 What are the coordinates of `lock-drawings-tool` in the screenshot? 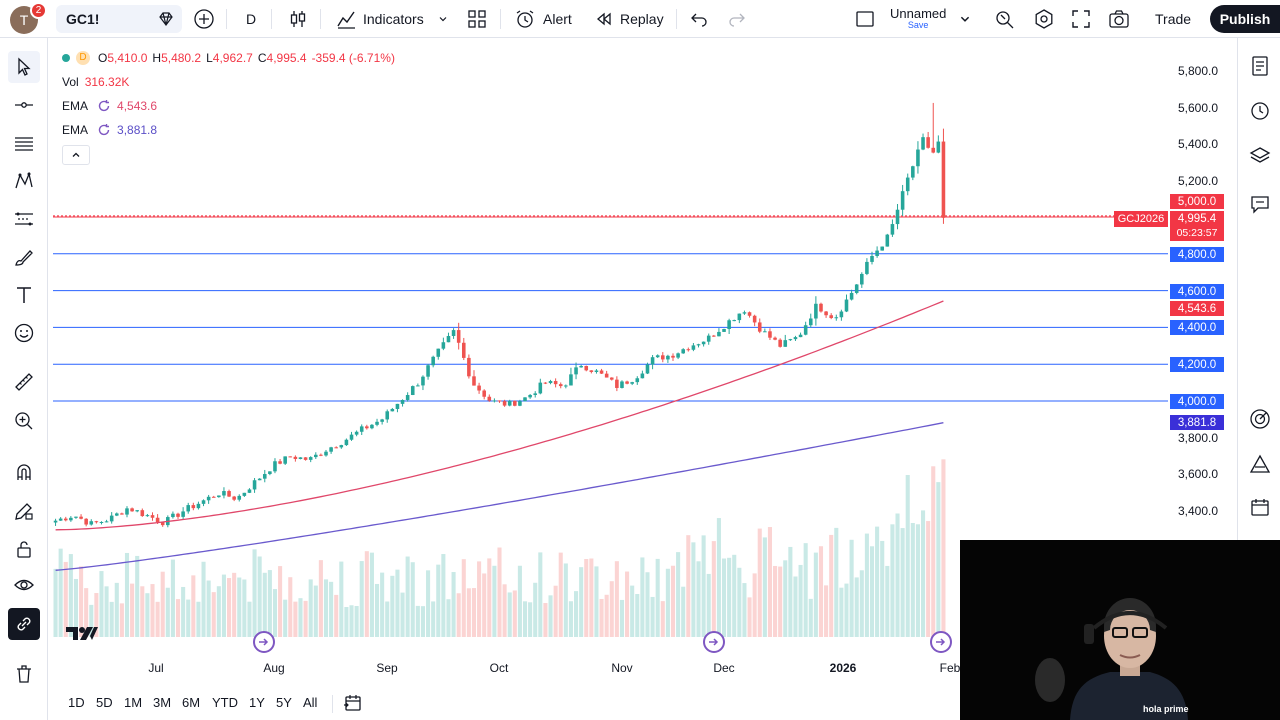 It's located at (24, 549).